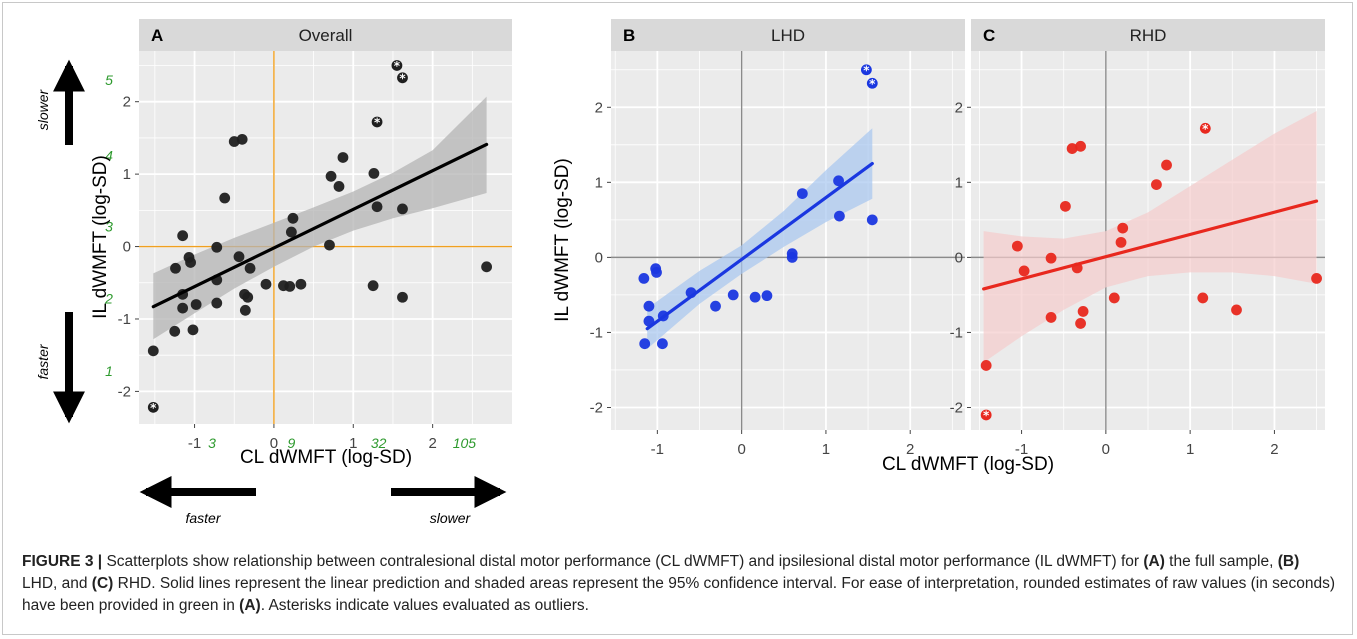 The image size is (1357, 639). I want to click on figure-label: FIGURE 3 |, so click(62, 561).